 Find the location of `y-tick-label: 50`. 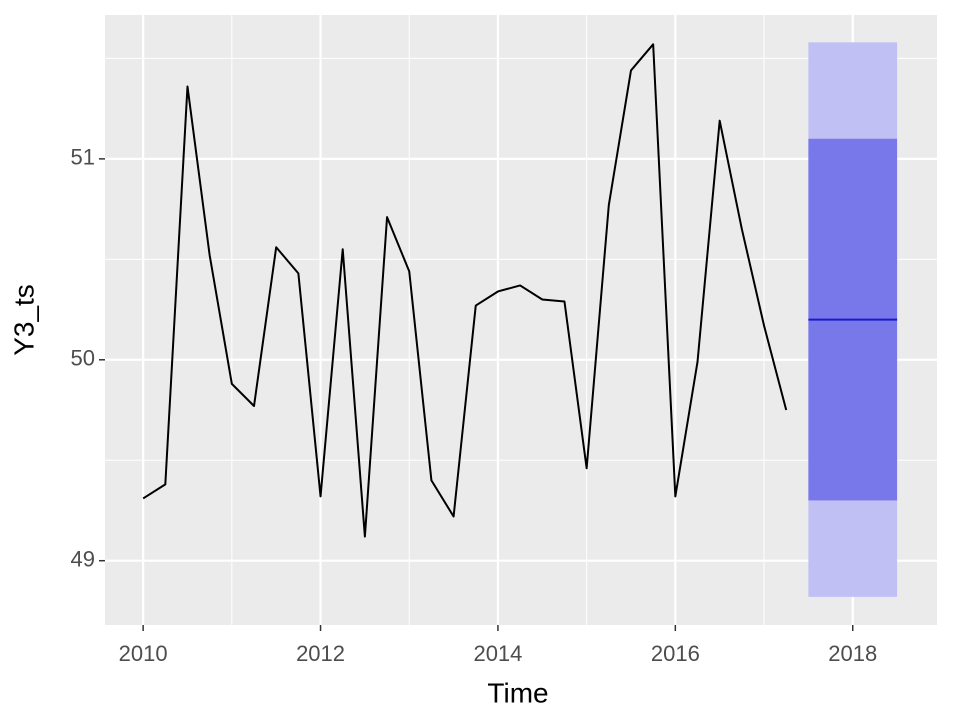

y-tick-label: 50 is located at coordinates (83, 358).